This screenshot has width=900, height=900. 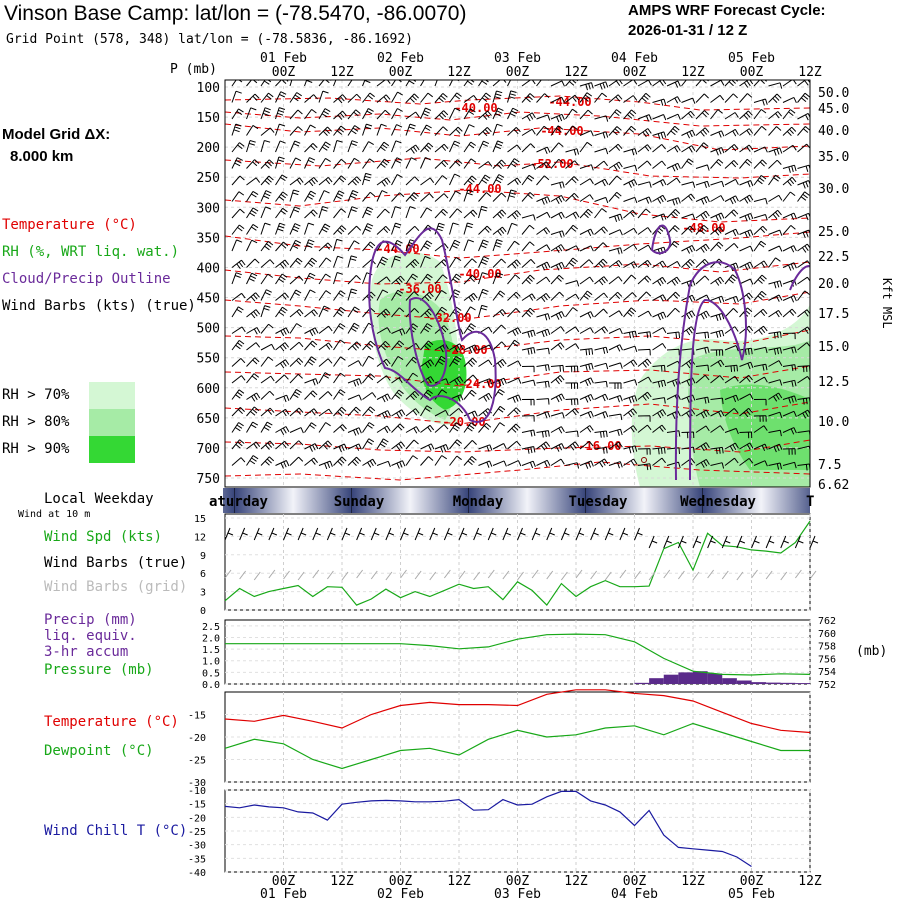 I want to click on height-tick-label: 45.0, so click(x=833, y=109).